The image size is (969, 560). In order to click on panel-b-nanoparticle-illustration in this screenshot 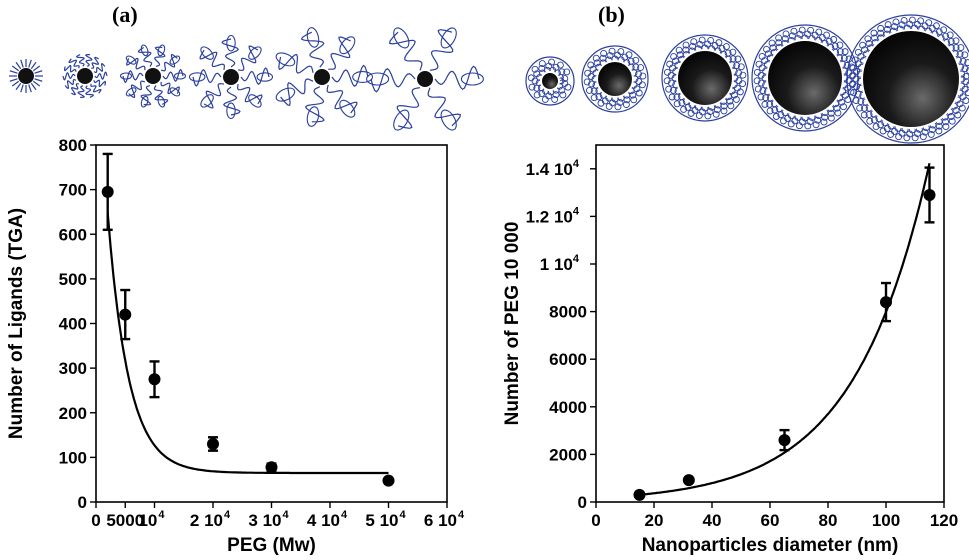, I will do `click(747, 79)`.